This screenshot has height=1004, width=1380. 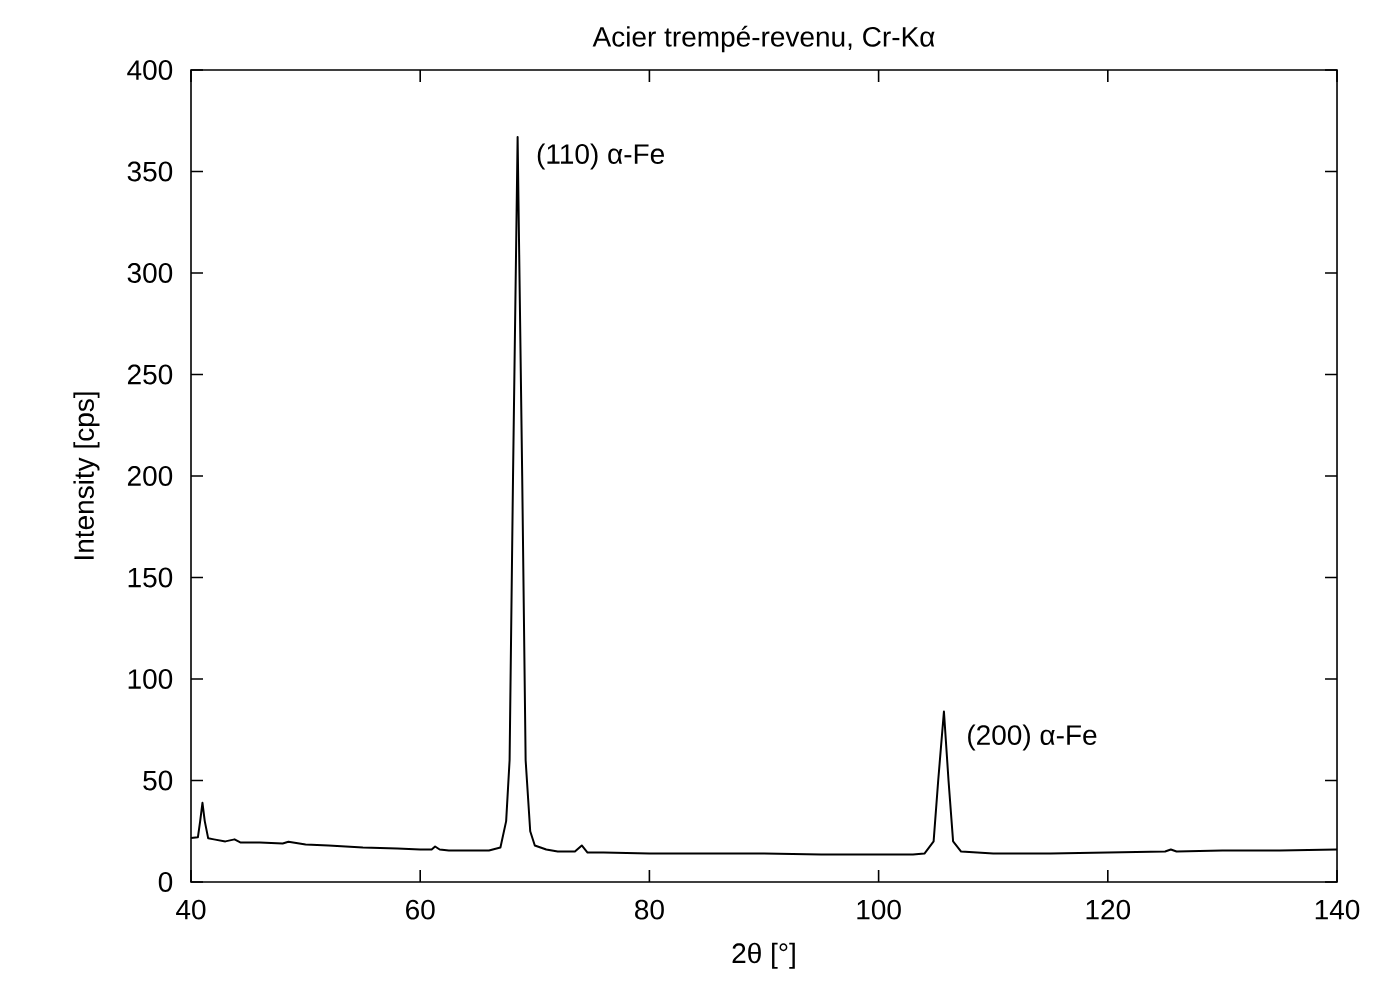 What do you see at coordinates (150, 577) in the screenshot?
I see `y-tick-label: 150` at bounding box center [150, 577].